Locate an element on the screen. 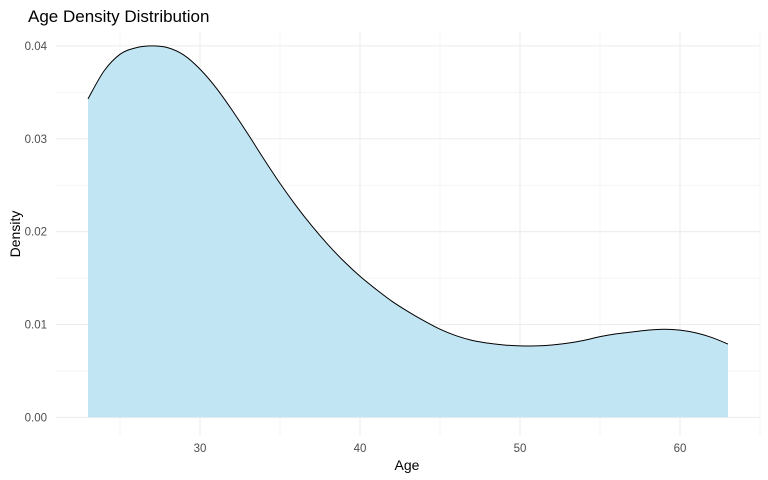  y-tick-label: 0.00 is located at coordinates (36, 418).